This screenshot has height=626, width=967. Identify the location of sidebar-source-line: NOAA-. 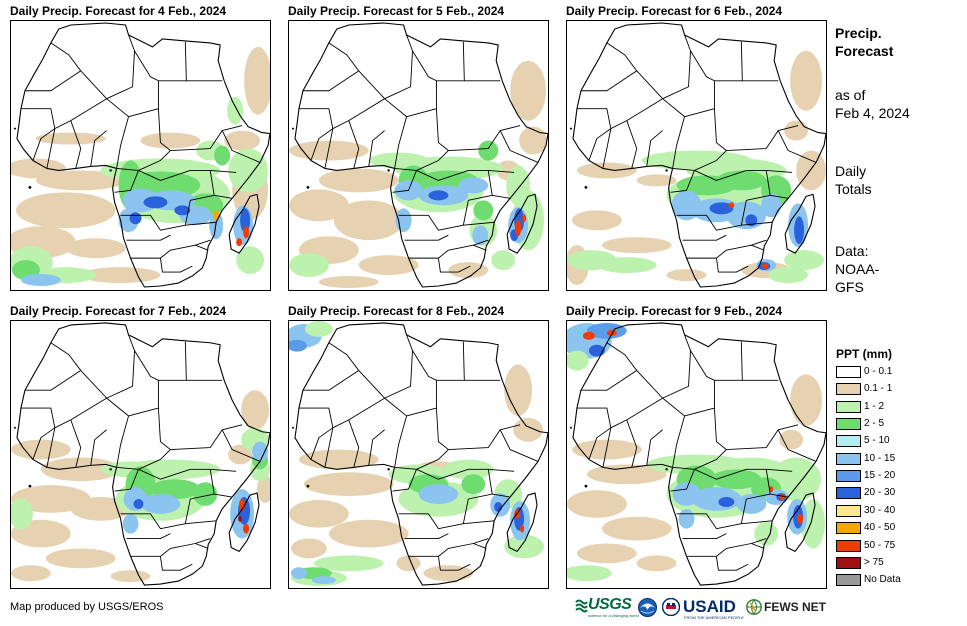
(857, 269).